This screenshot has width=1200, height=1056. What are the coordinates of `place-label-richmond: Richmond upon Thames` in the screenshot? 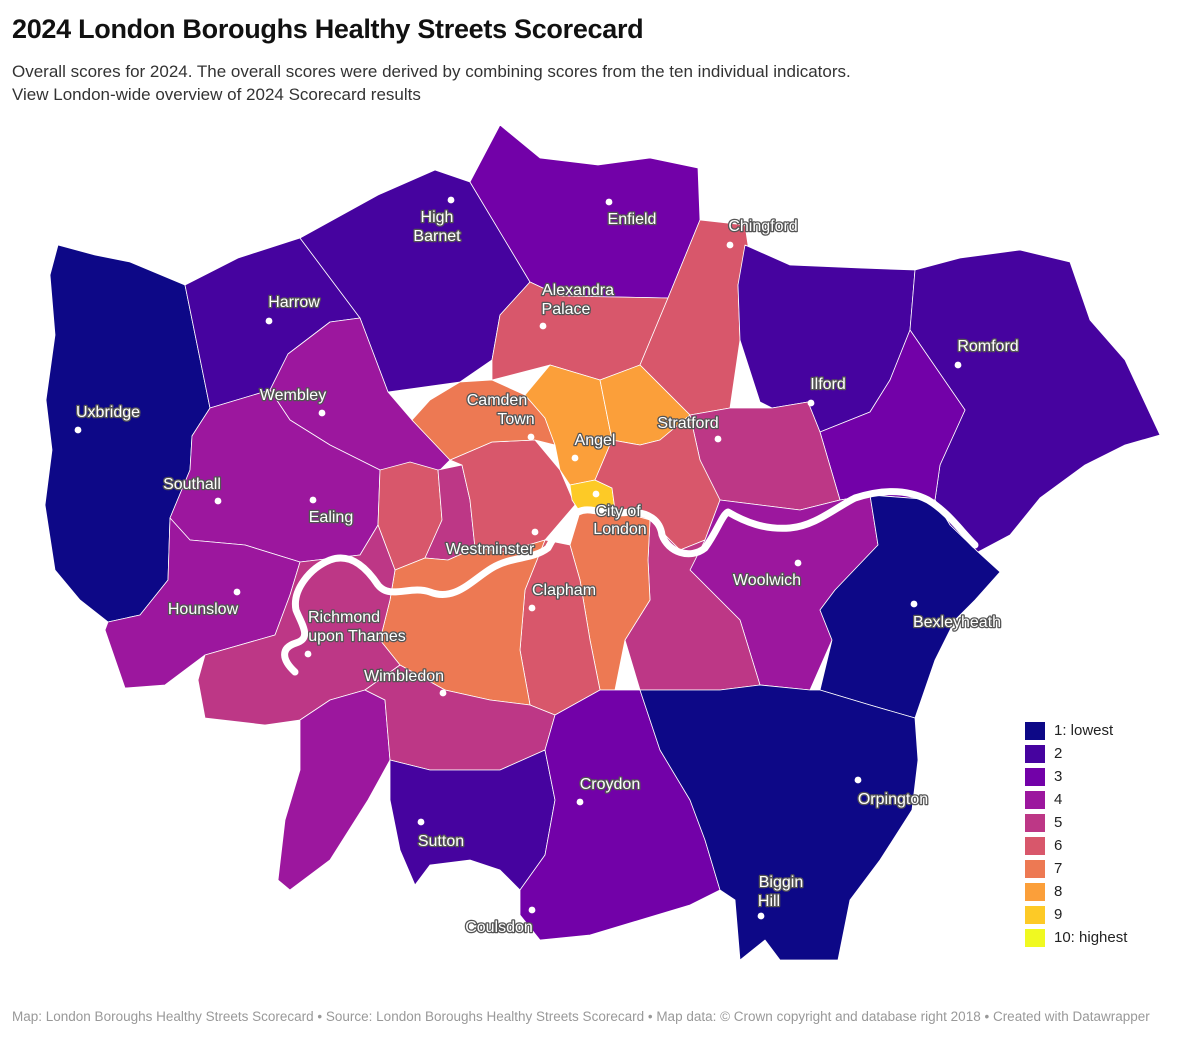 It's located at (357, 627).